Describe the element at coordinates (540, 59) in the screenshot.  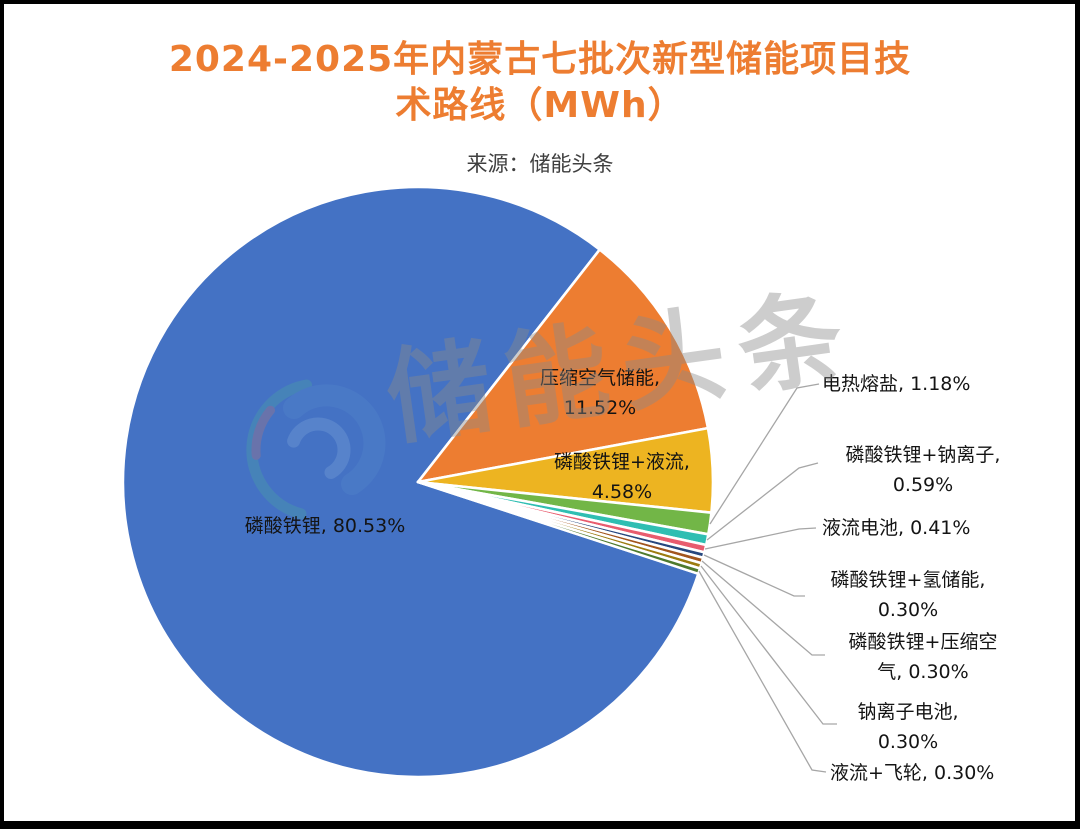
I see `title-line-1: 2024-2025年内蒙古七批次新型储能项目技` at that location.